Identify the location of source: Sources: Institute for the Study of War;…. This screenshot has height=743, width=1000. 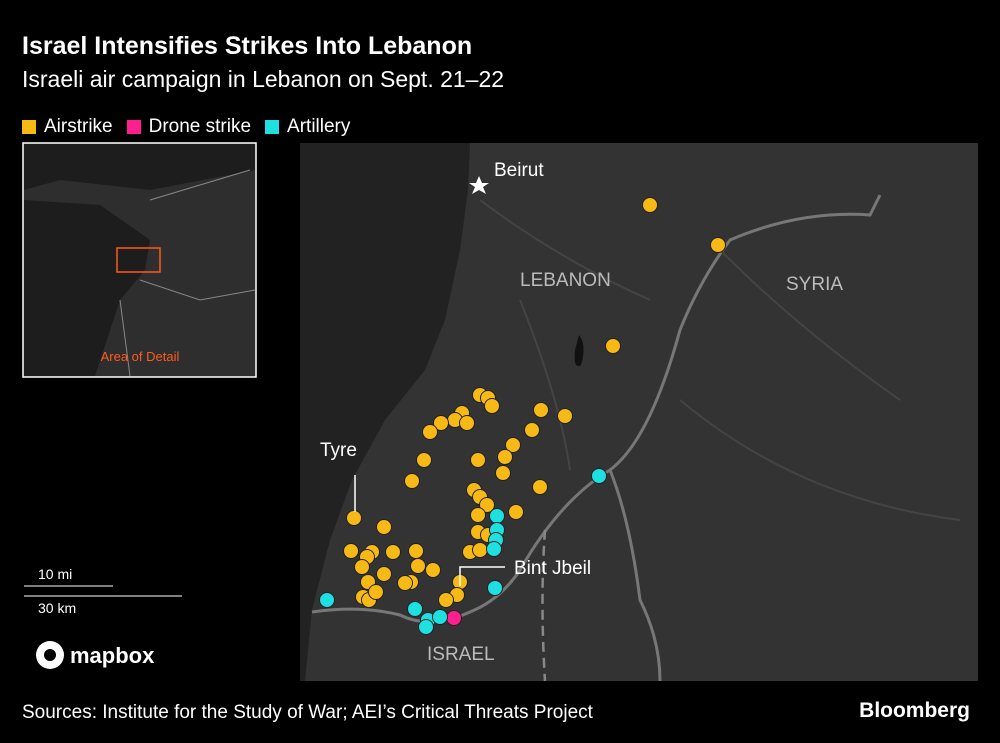
(307, 712).